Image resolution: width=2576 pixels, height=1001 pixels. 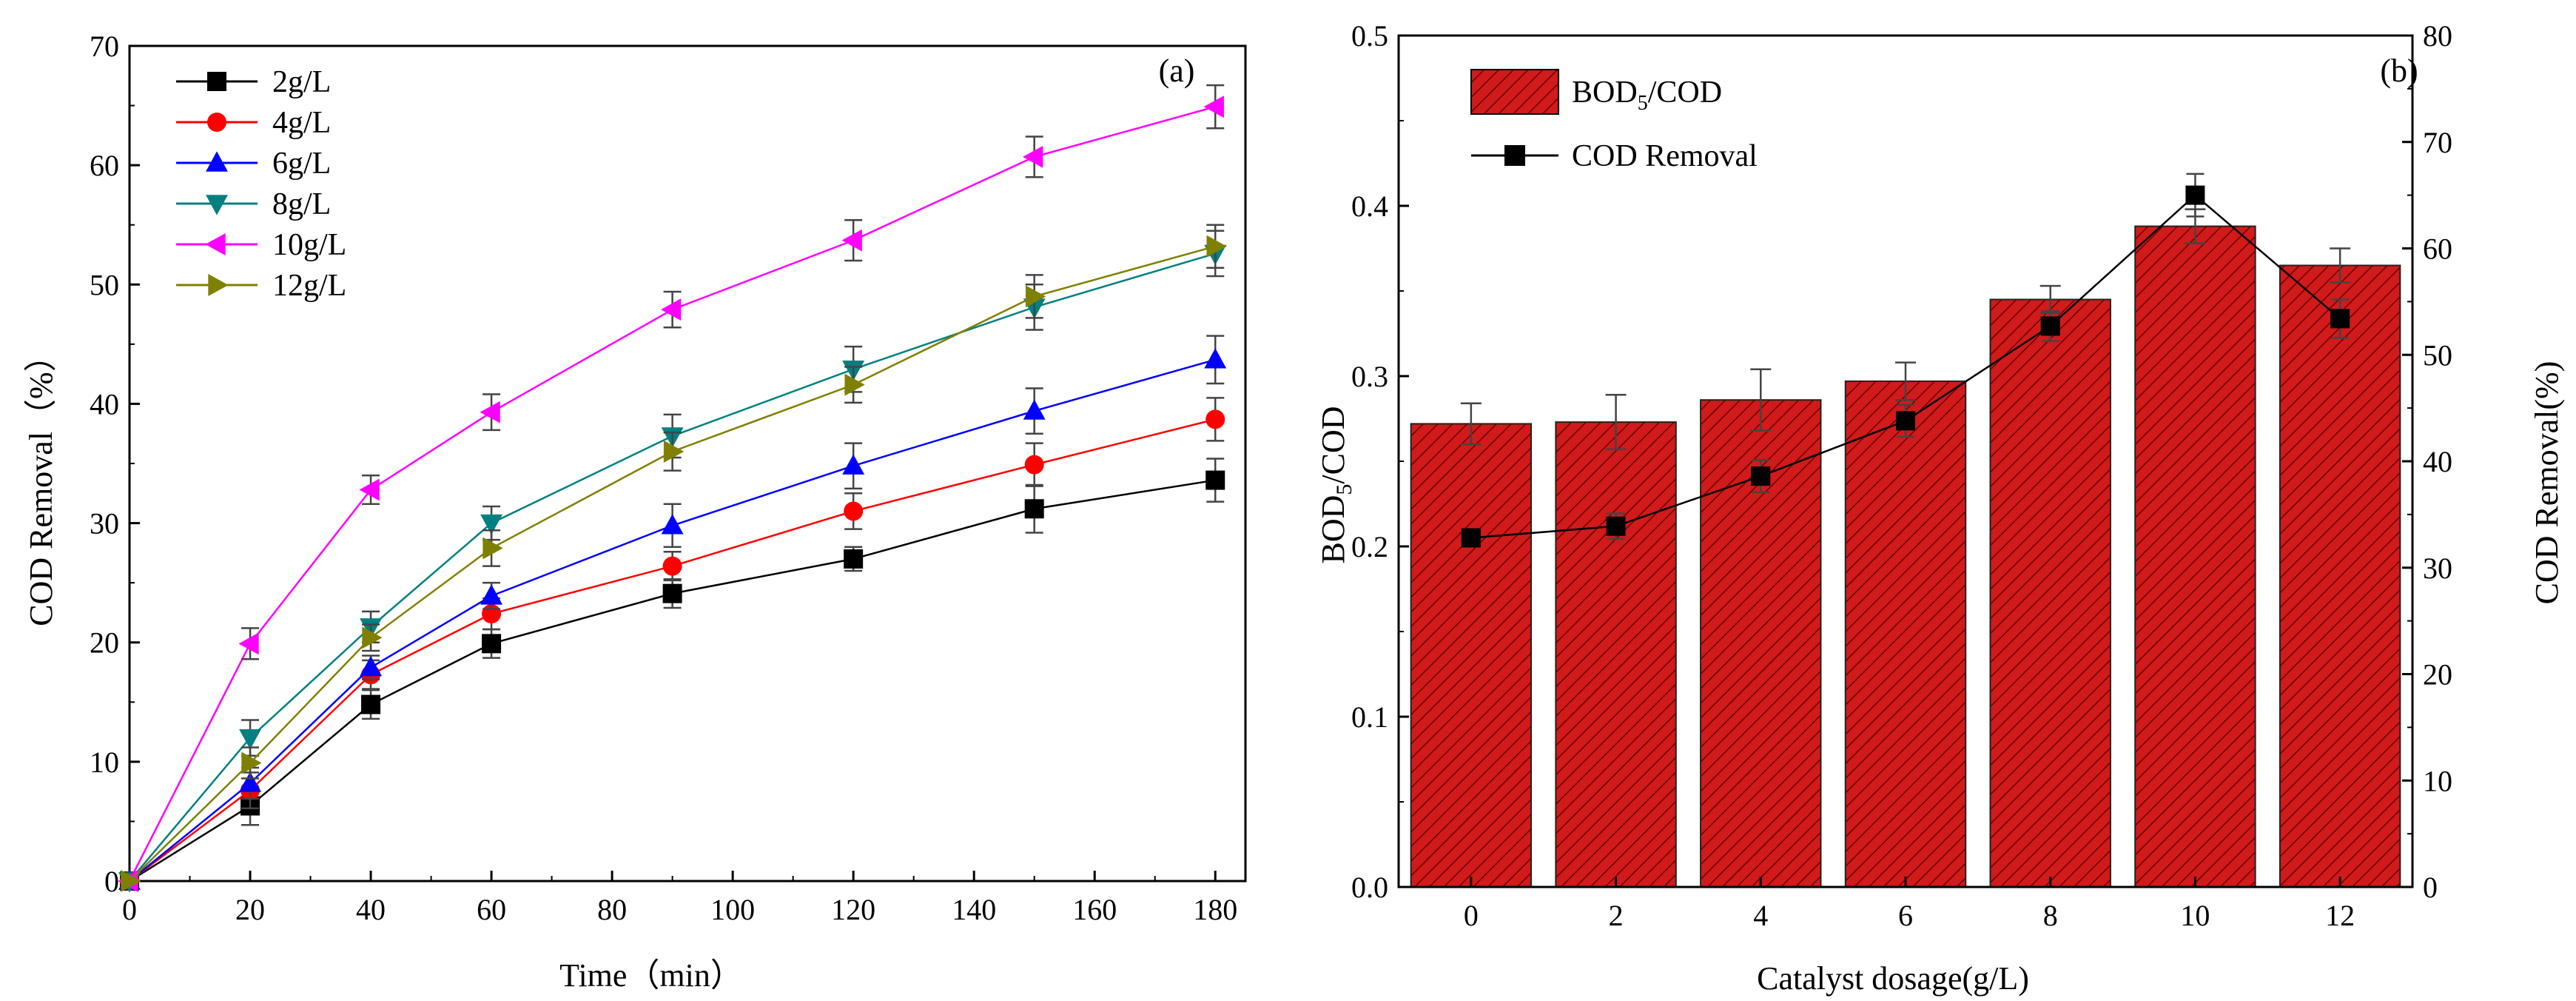 I want to click on panel-a-x-axis-title: Time（min）, so click(x=651, y=975).